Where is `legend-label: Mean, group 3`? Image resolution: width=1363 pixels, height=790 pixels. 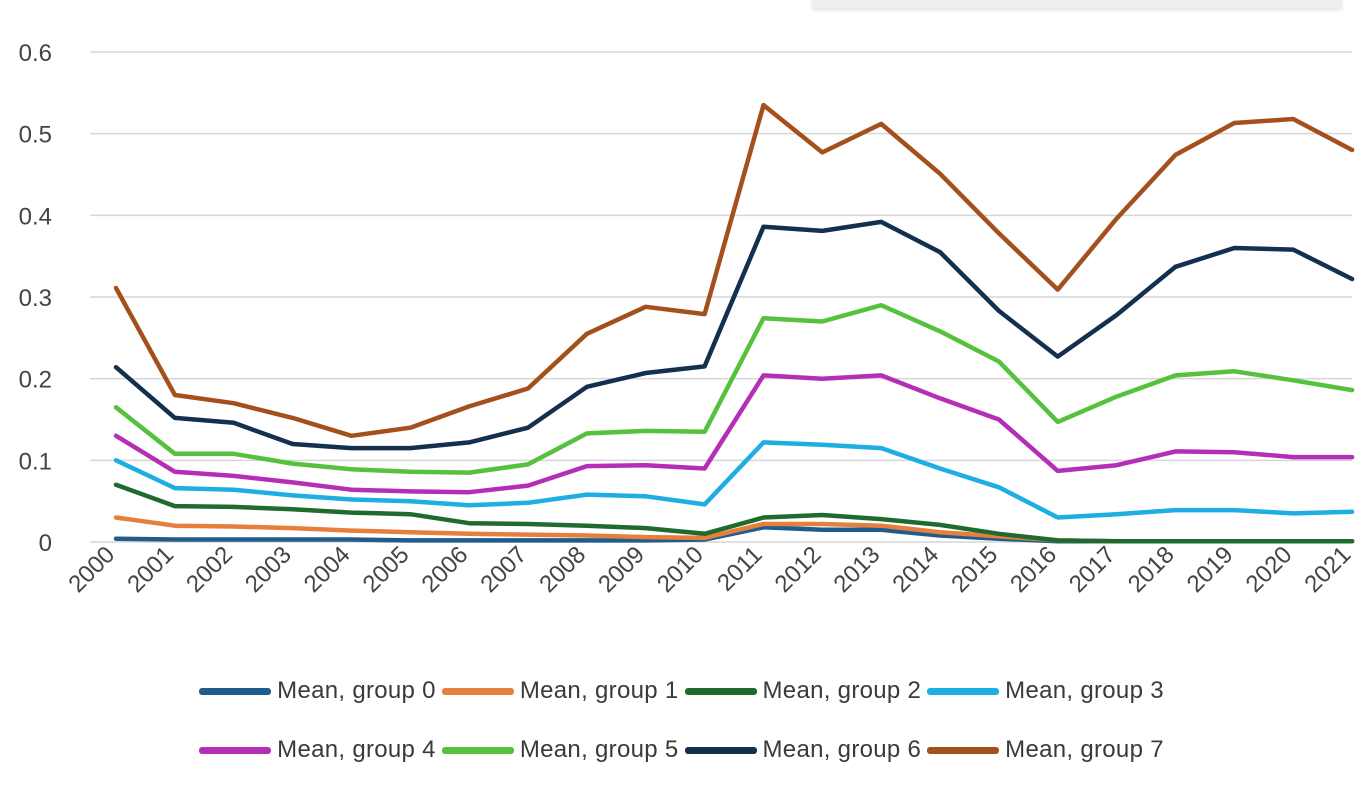
legend-label: Mean, group 3 is located at coordinates (1084, 690).